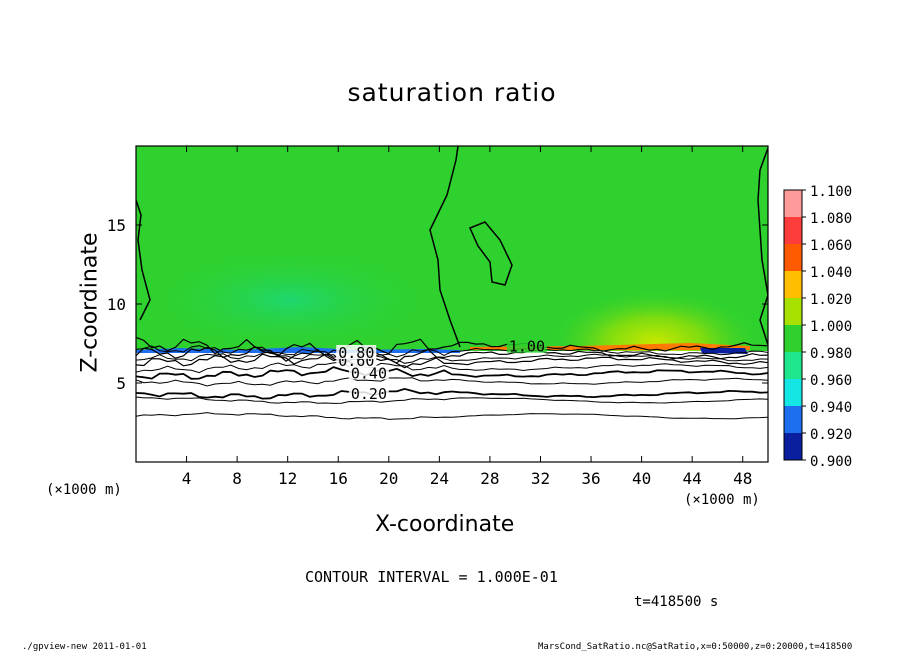  I want to click on contour-labels: 0.200.400.600.80 1.00, so click(441, 370).